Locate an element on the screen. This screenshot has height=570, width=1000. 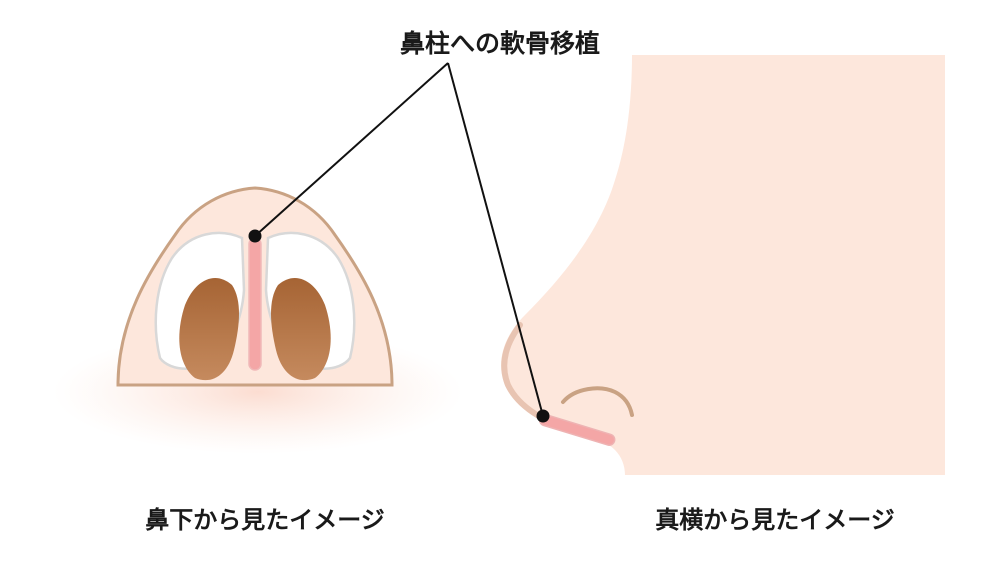
pointer-dot-side-view is located at coordinates (543, 416).